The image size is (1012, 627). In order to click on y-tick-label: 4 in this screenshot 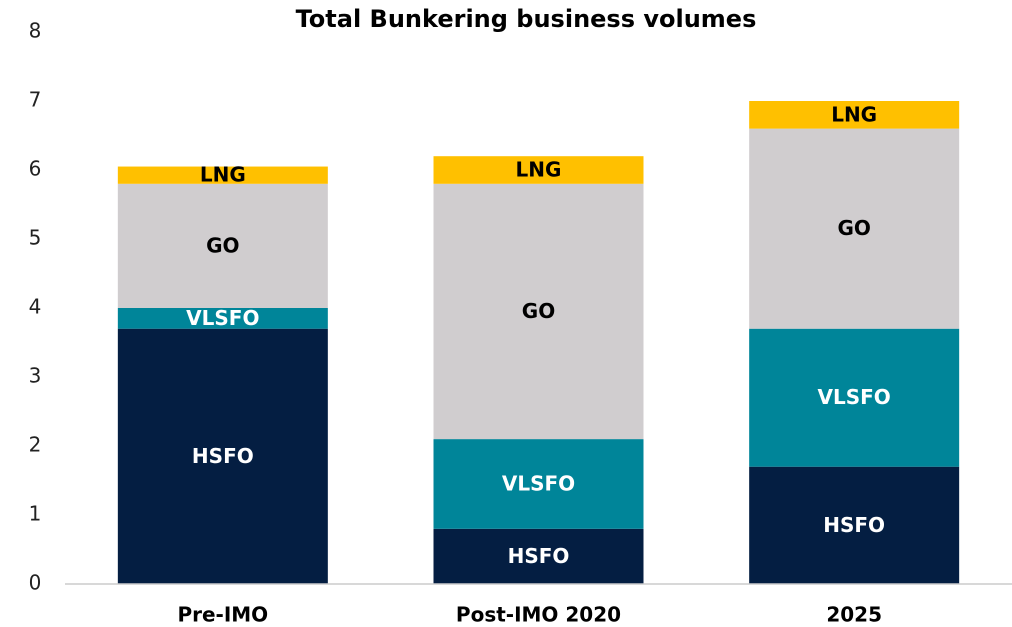, I will do `click(35, 307)`.